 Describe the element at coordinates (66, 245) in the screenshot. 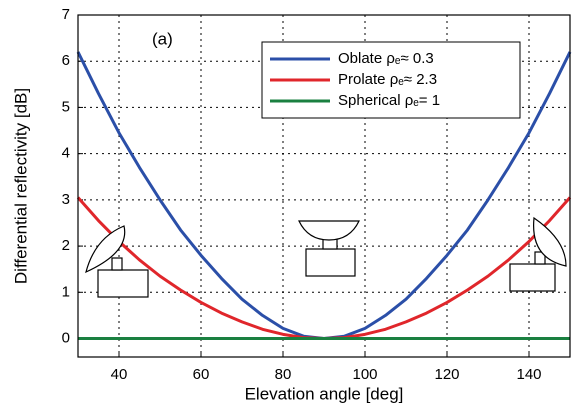

I see `y-tick-label: 2` at that location.